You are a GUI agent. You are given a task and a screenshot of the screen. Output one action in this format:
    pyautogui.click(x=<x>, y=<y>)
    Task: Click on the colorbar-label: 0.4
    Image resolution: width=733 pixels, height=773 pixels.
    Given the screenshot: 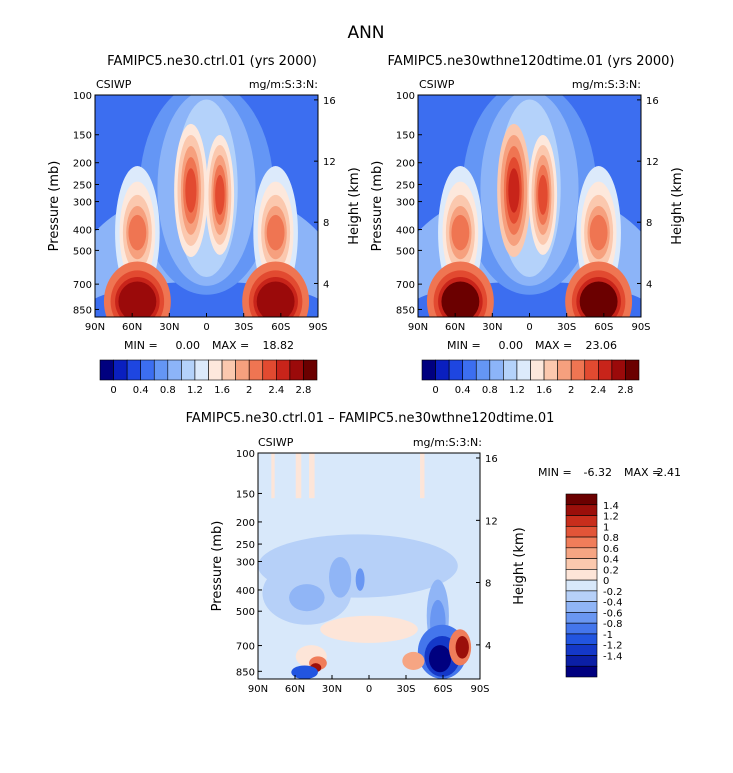 What is the action you would take?
    pyautogui.click(x=463, y=390)
    